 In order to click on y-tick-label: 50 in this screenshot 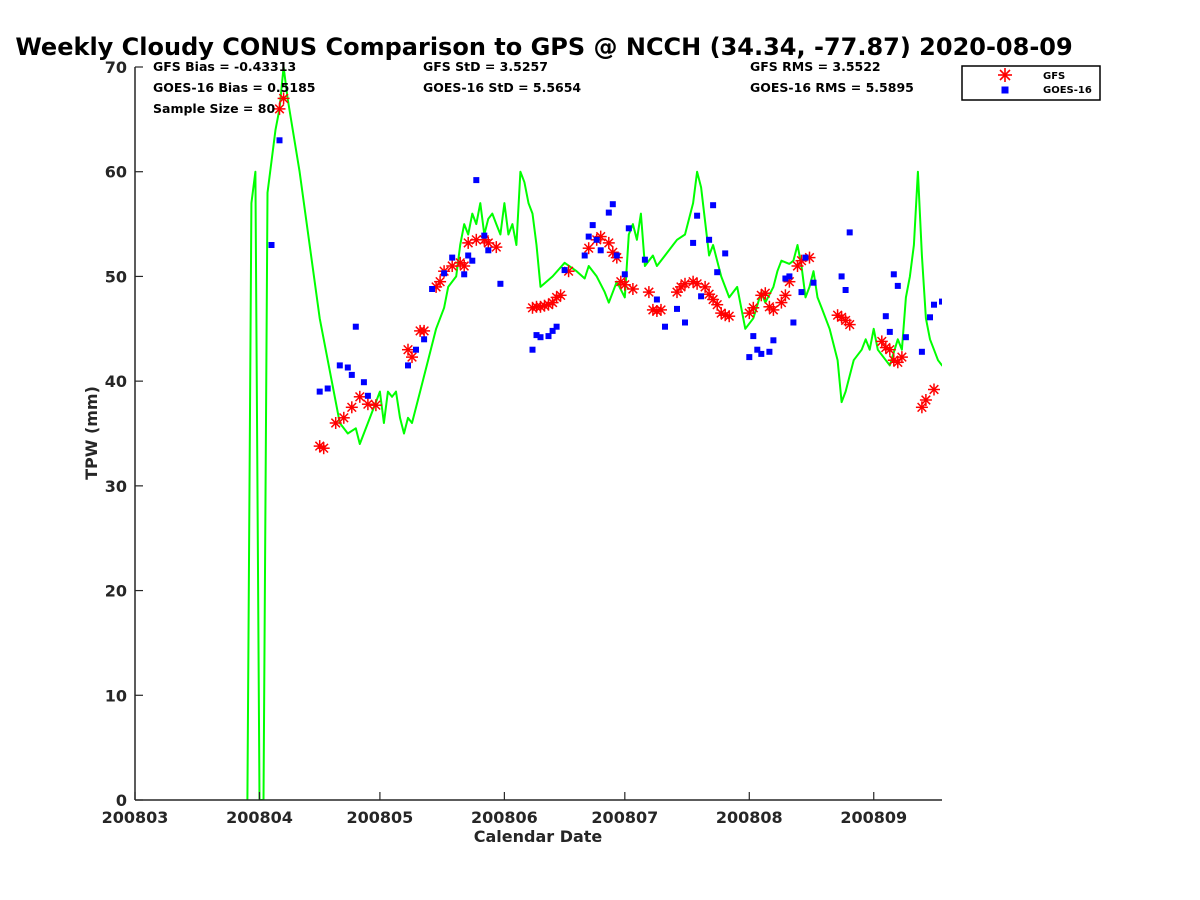, I will do `click(116, 276)`.